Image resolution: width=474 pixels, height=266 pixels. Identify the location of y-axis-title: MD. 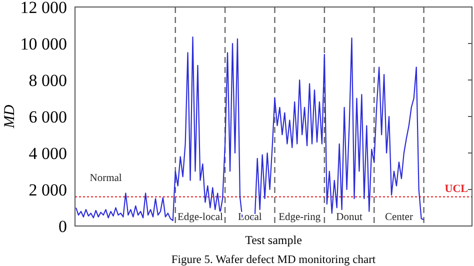
(10, 117).